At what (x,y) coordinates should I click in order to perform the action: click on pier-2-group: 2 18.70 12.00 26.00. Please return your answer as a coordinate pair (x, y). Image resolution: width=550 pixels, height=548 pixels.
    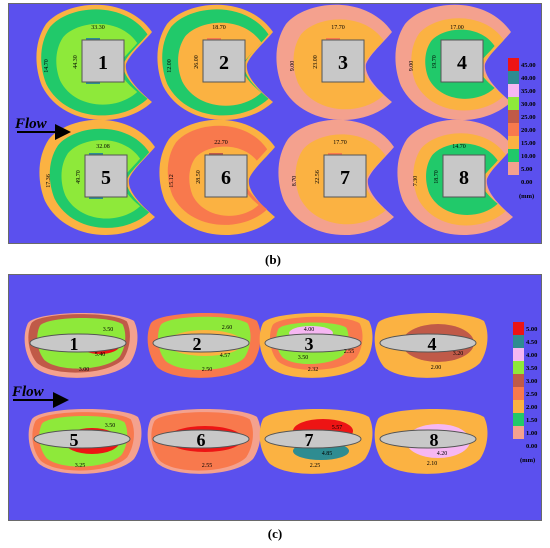
    Looking at the image, I should click on (215, 62).